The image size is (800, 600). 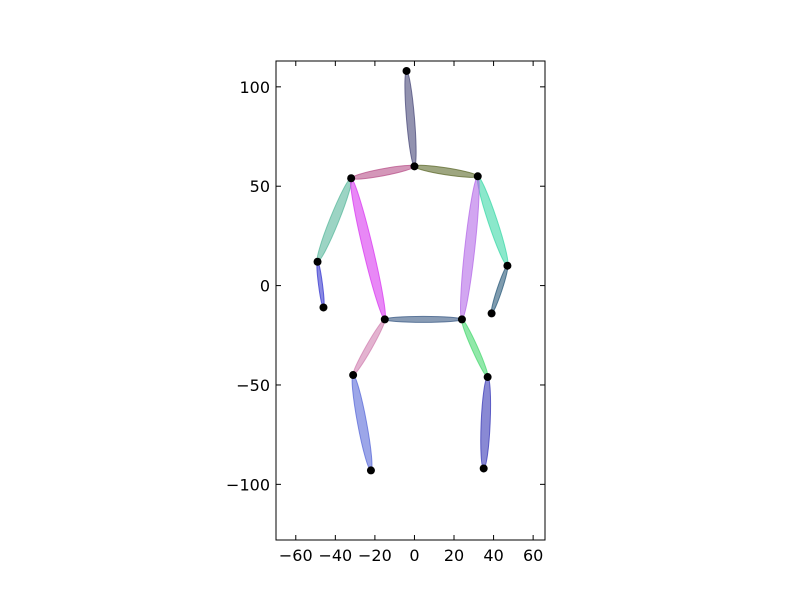 I want to click on y-tick-label: 100, so click(x=254, y=87).